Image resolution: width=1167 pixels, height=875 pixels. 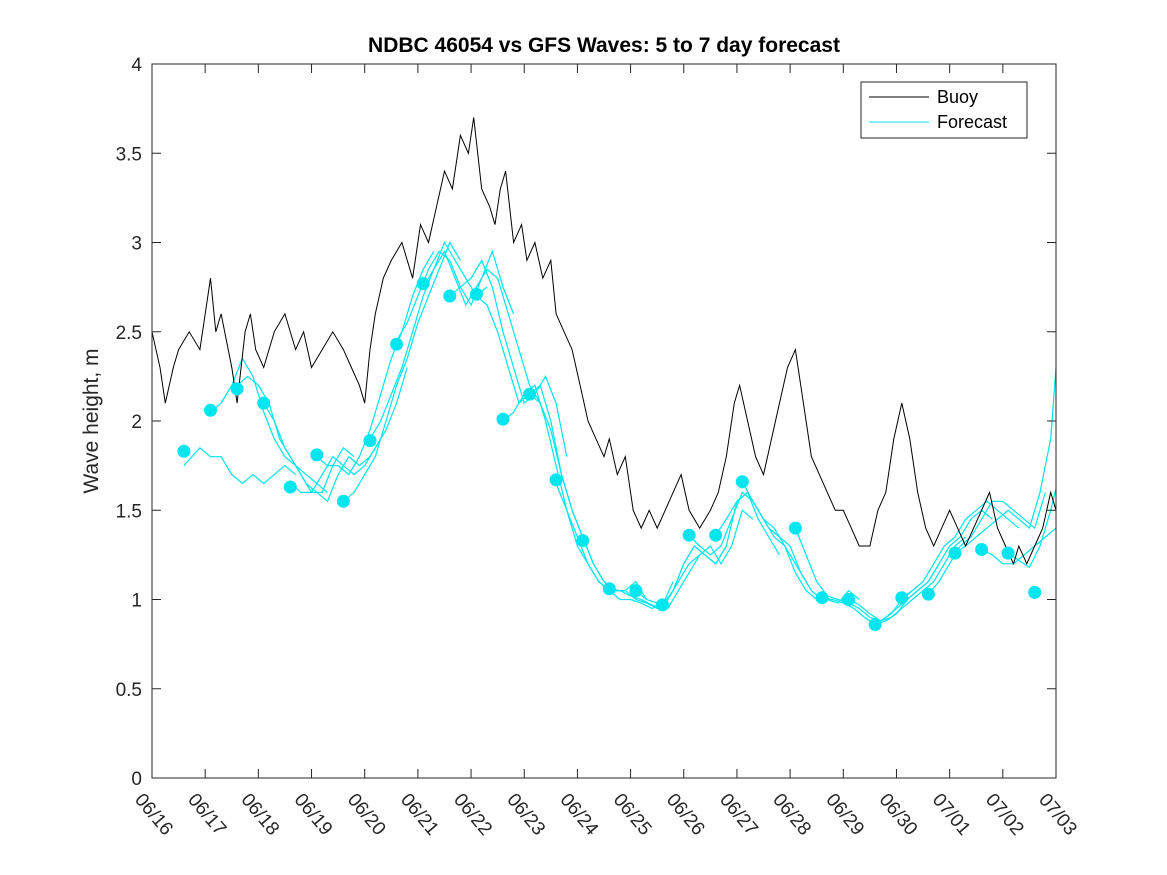 What do you see at coordinates (129, 511) in the screenshot?
I see `y-tick-label: 1.5` at bounding box center [129, 511].